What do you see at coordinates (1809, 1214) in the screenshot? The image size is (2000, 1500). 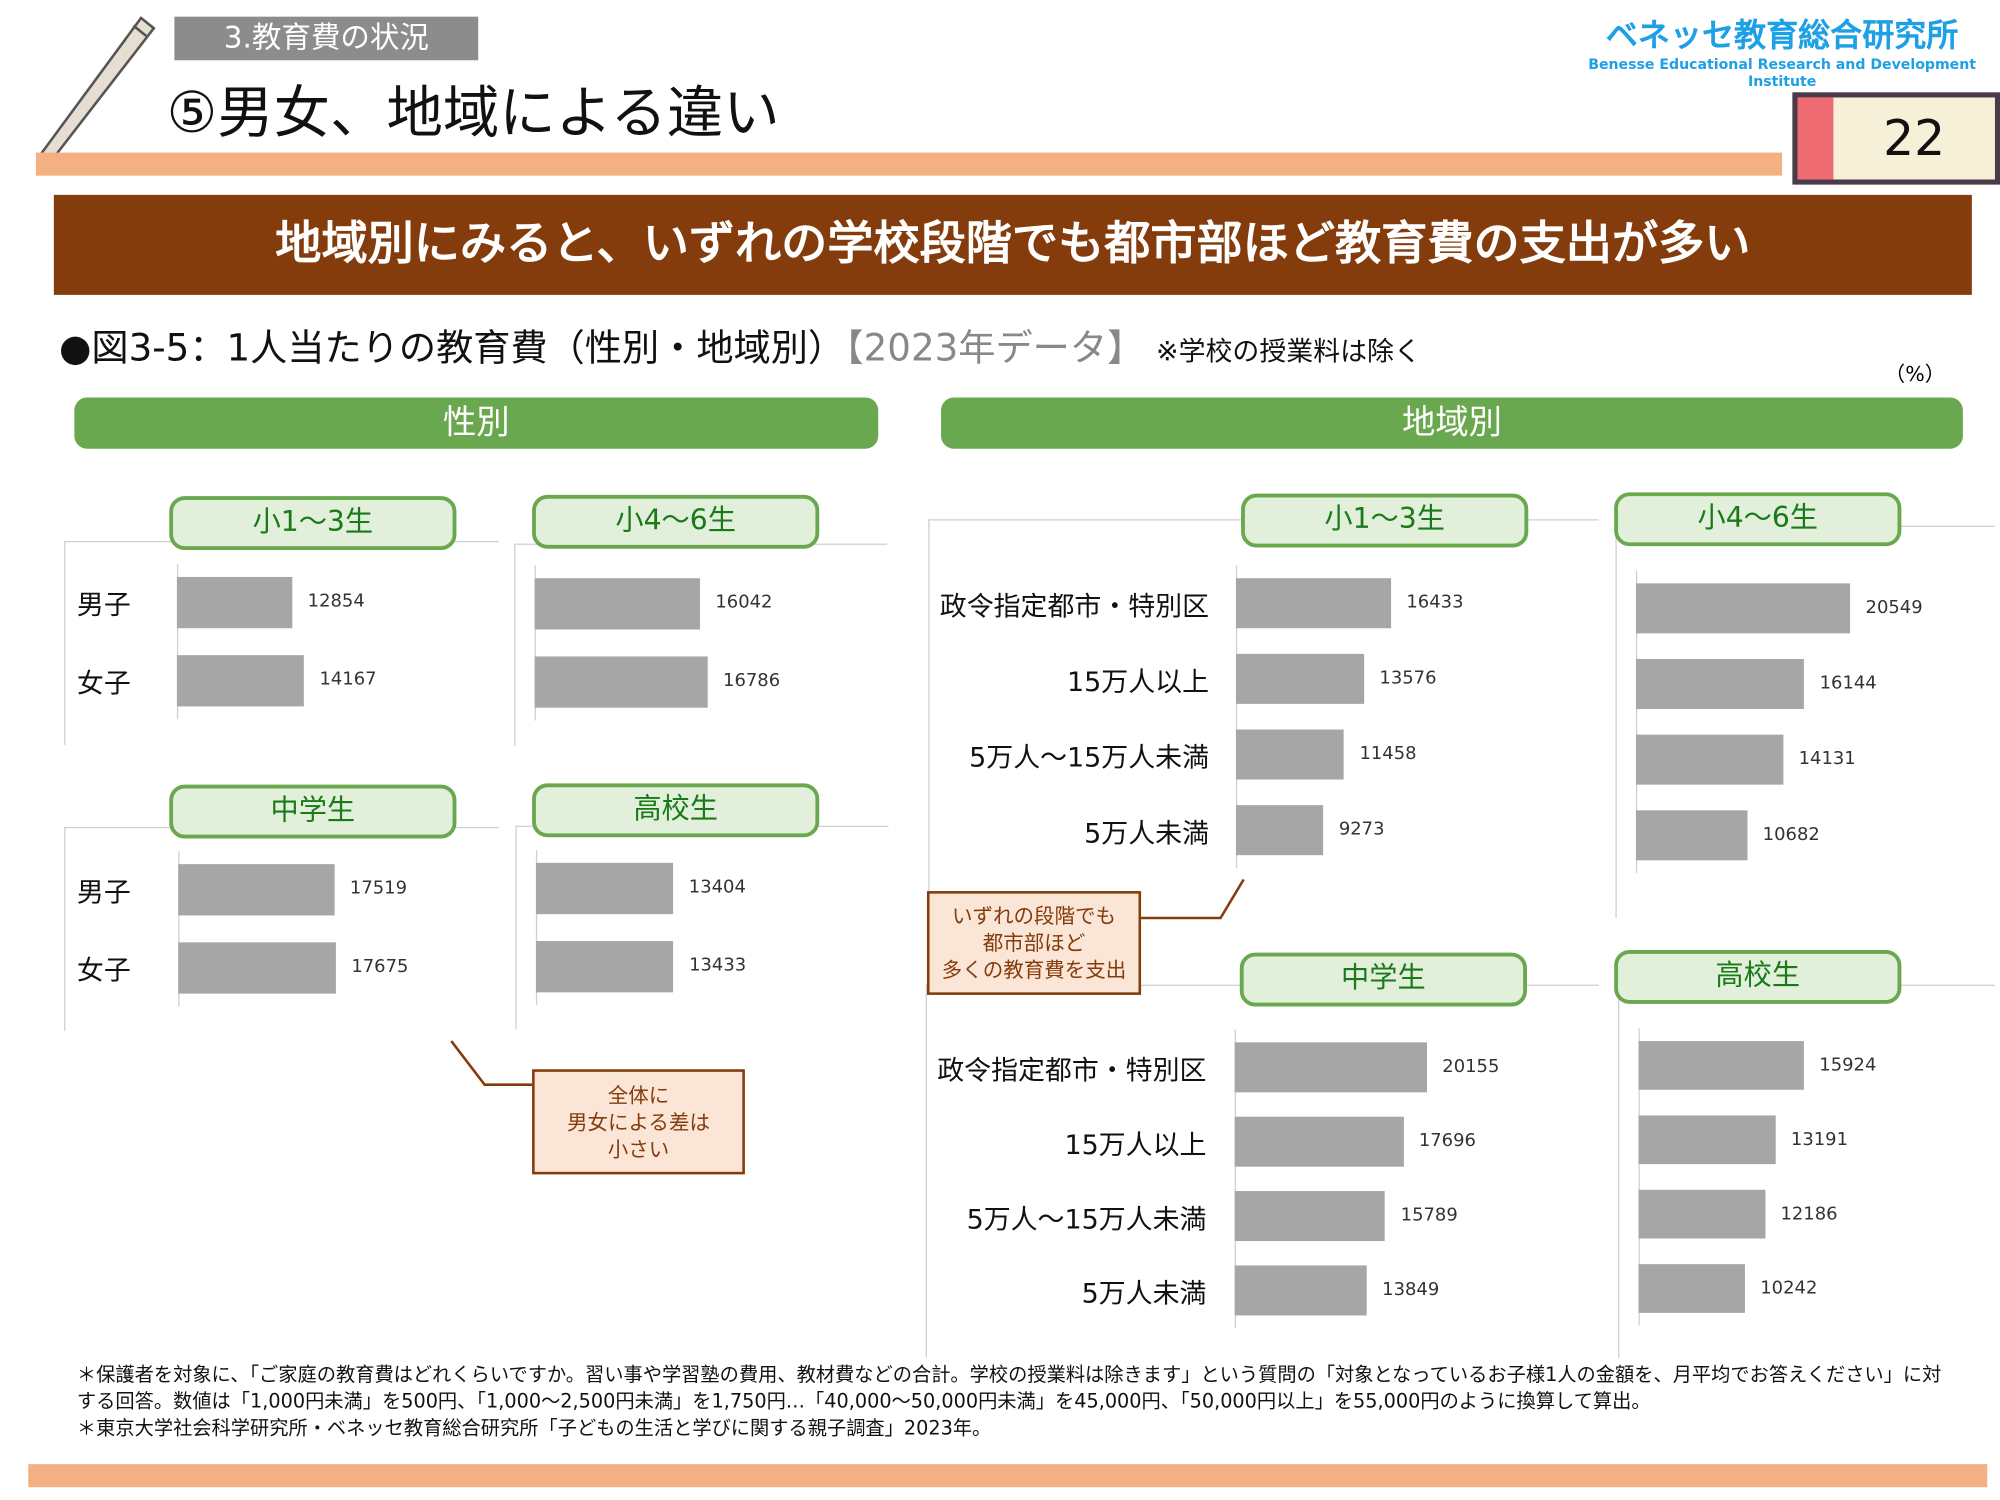 I see `data-label: 12186` at bounding box center [1809, 1214].